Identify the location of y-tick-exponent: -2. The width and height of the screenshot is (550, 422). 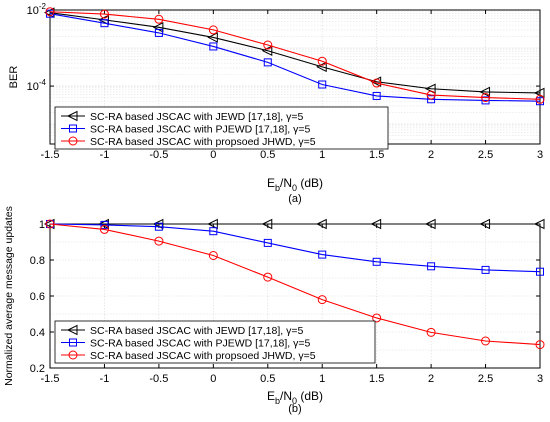
(43, 6).